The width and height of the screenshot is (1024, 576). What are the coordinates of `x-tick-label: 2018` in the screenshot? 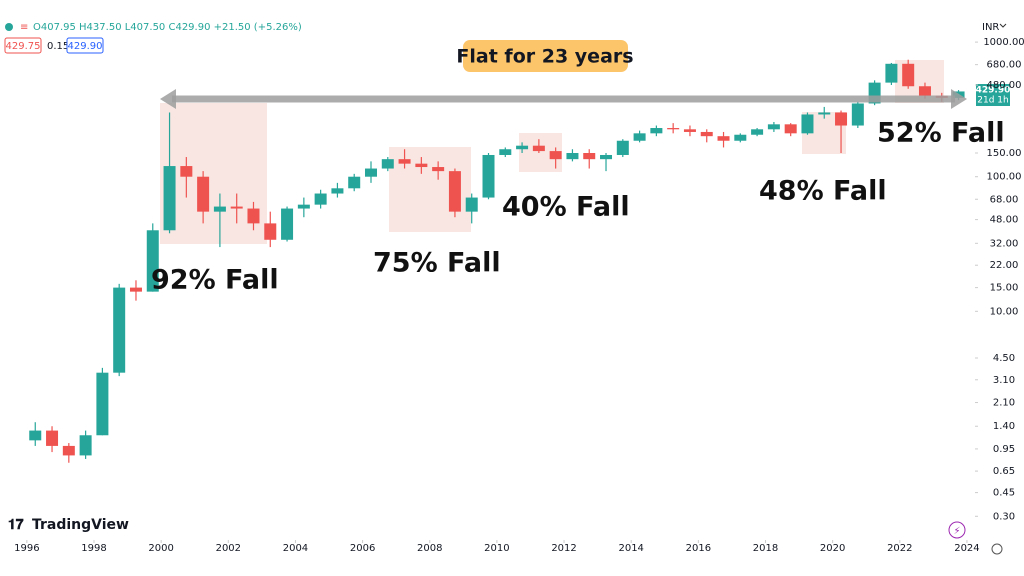 It's located at (765, 548).